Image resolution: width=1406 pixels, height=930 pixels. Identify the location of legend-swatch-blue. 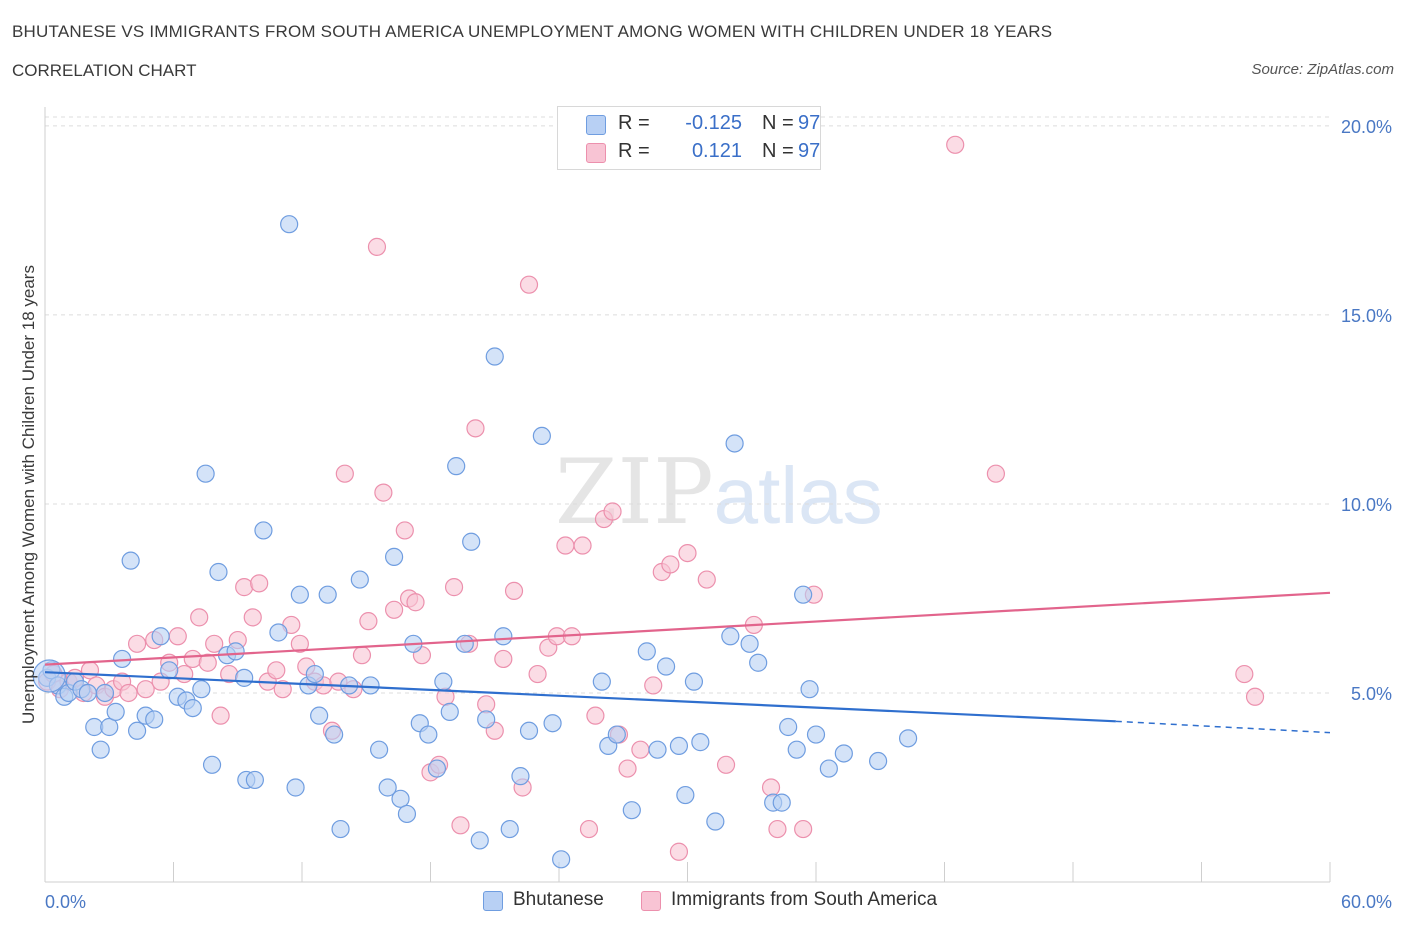
(596, 125).